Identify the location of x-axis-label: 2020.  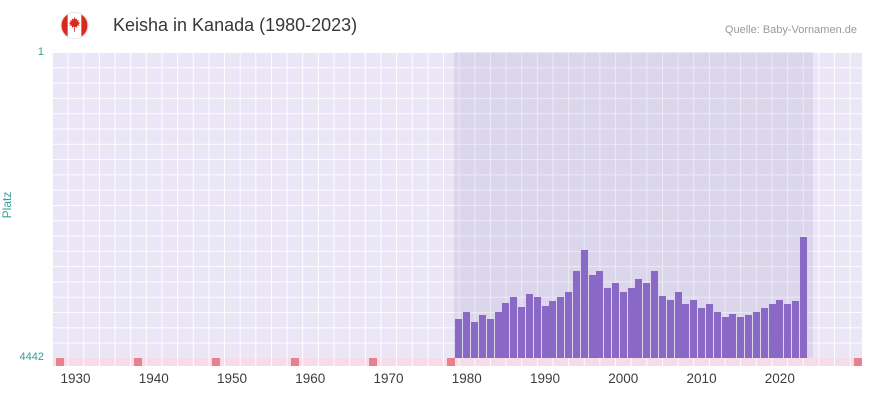
(779, 378).